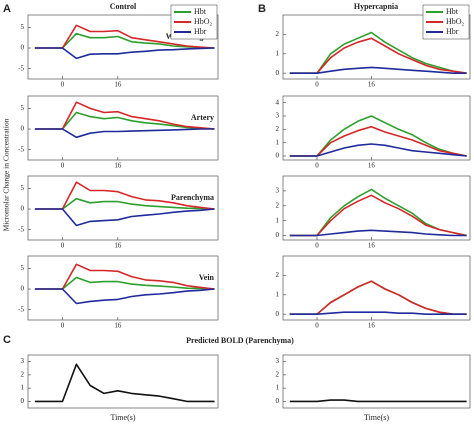 This screenshot has height=426, width=474. I want to click on panel-label: C, so click(7, 340).